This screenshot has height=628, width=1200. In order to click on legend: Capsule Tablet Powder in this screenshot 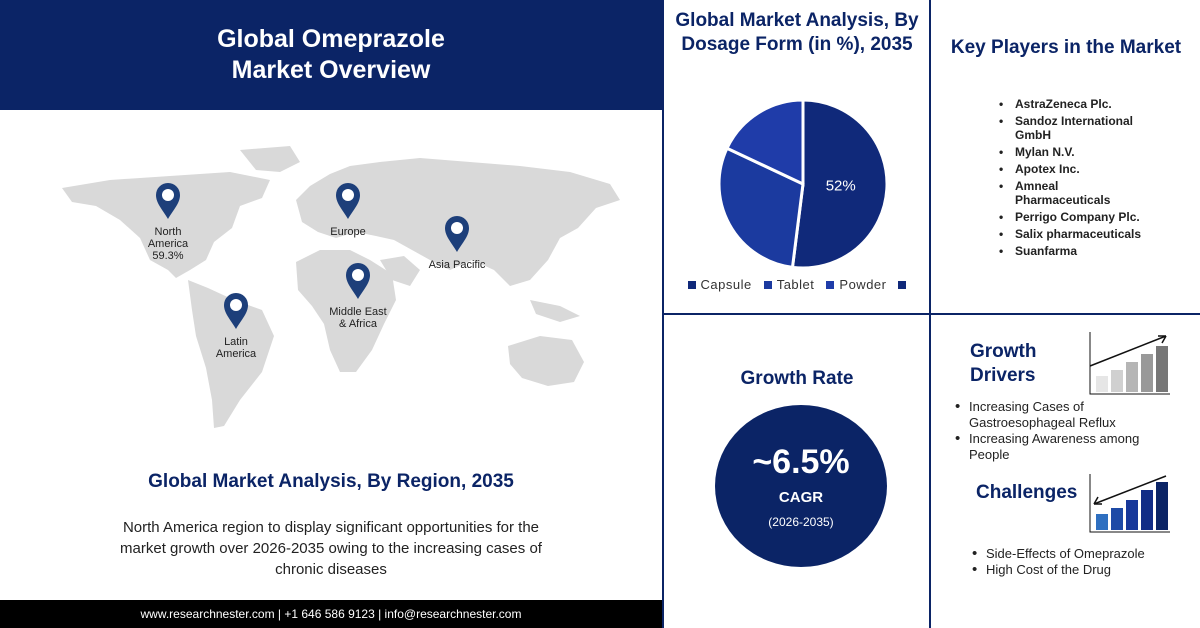, I will do `click(797, 284)`.